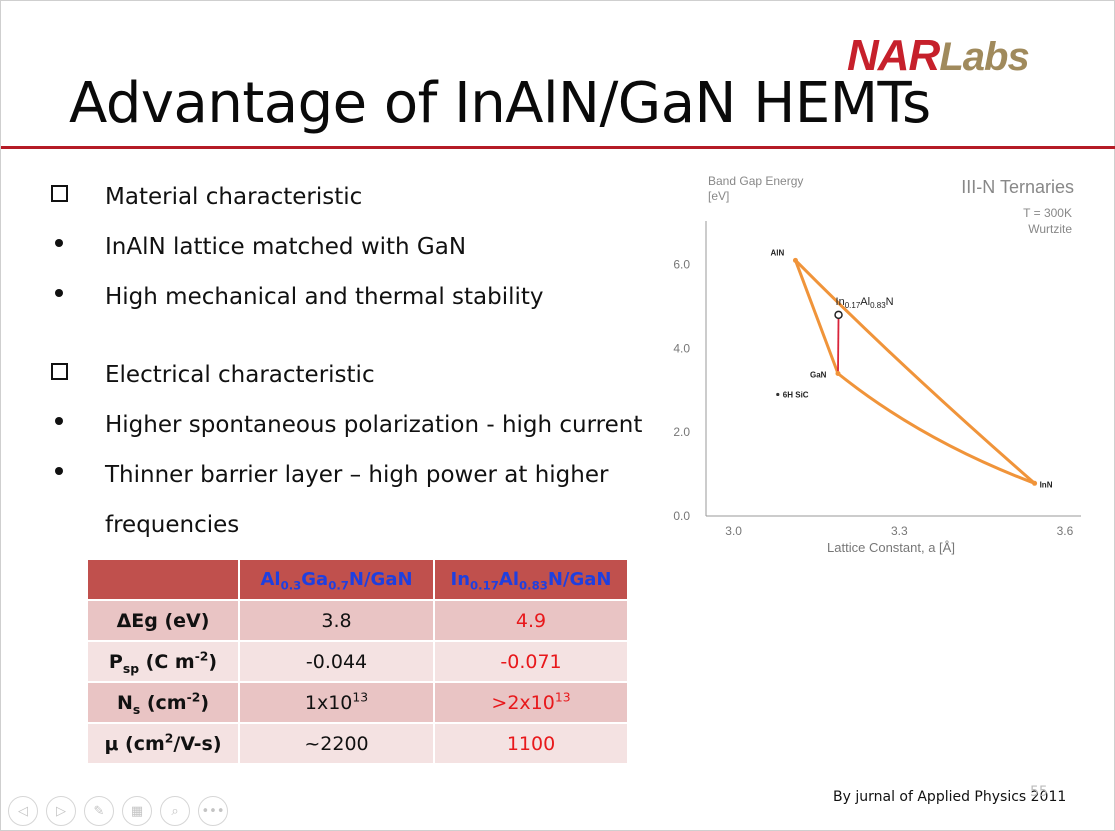  I want to click on row-label: Psp (C m-2), so click(163, 661).